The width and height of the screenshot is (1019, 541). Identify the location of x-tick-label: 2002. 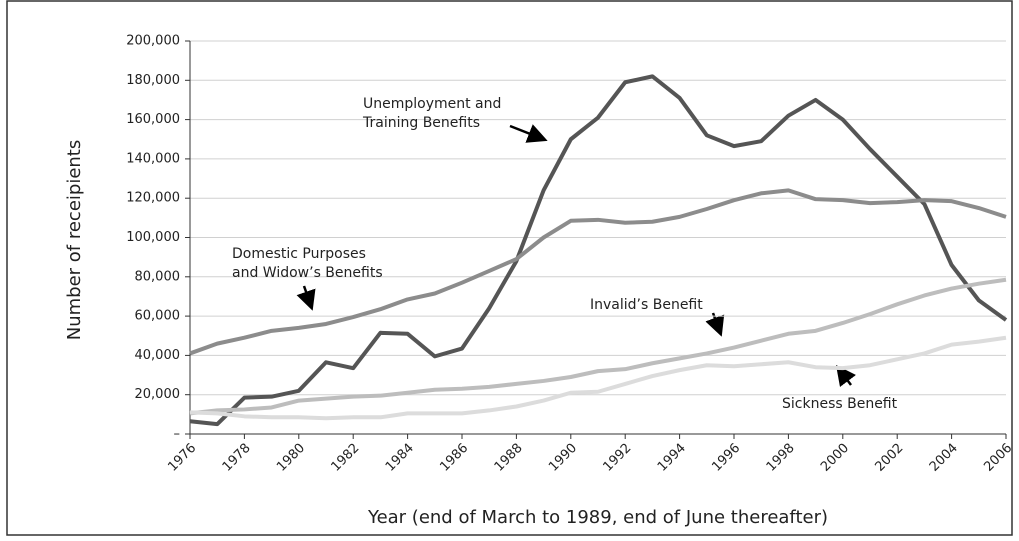
(889, 458).